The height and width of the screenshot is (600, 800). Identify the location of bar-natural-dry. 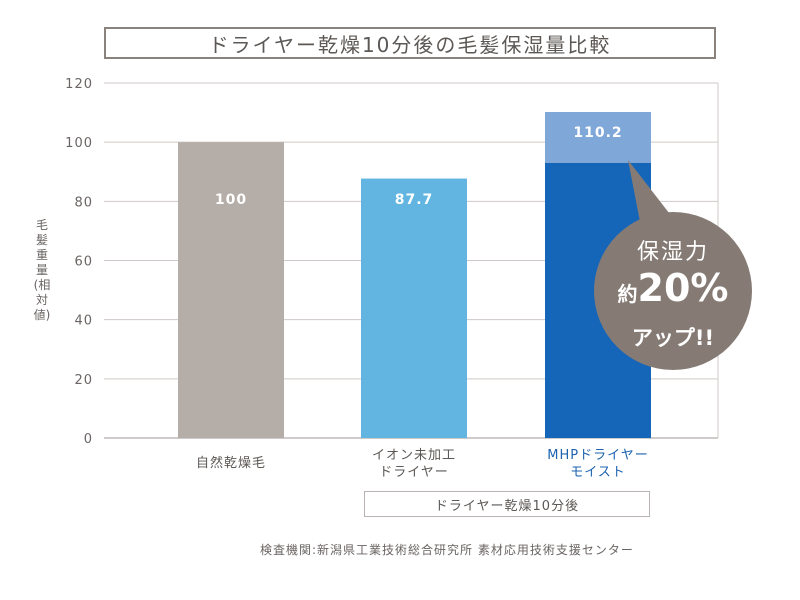
(231, 290).